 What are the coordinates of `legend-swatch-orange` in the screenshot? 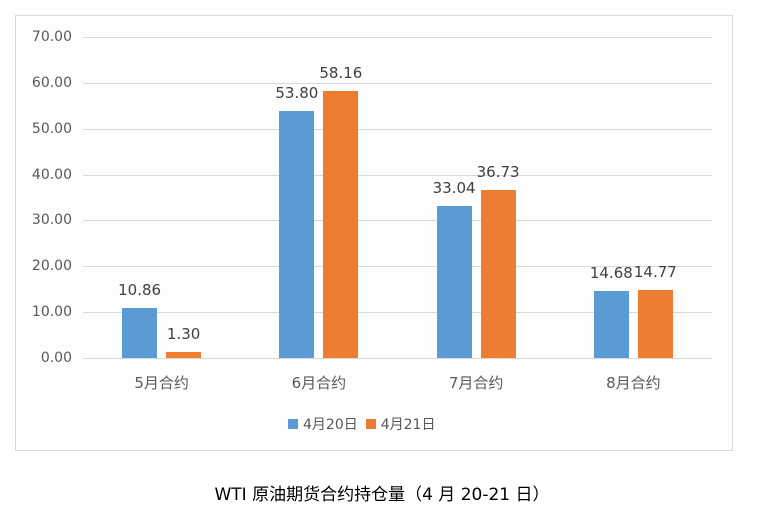 It's located at (370, 424).